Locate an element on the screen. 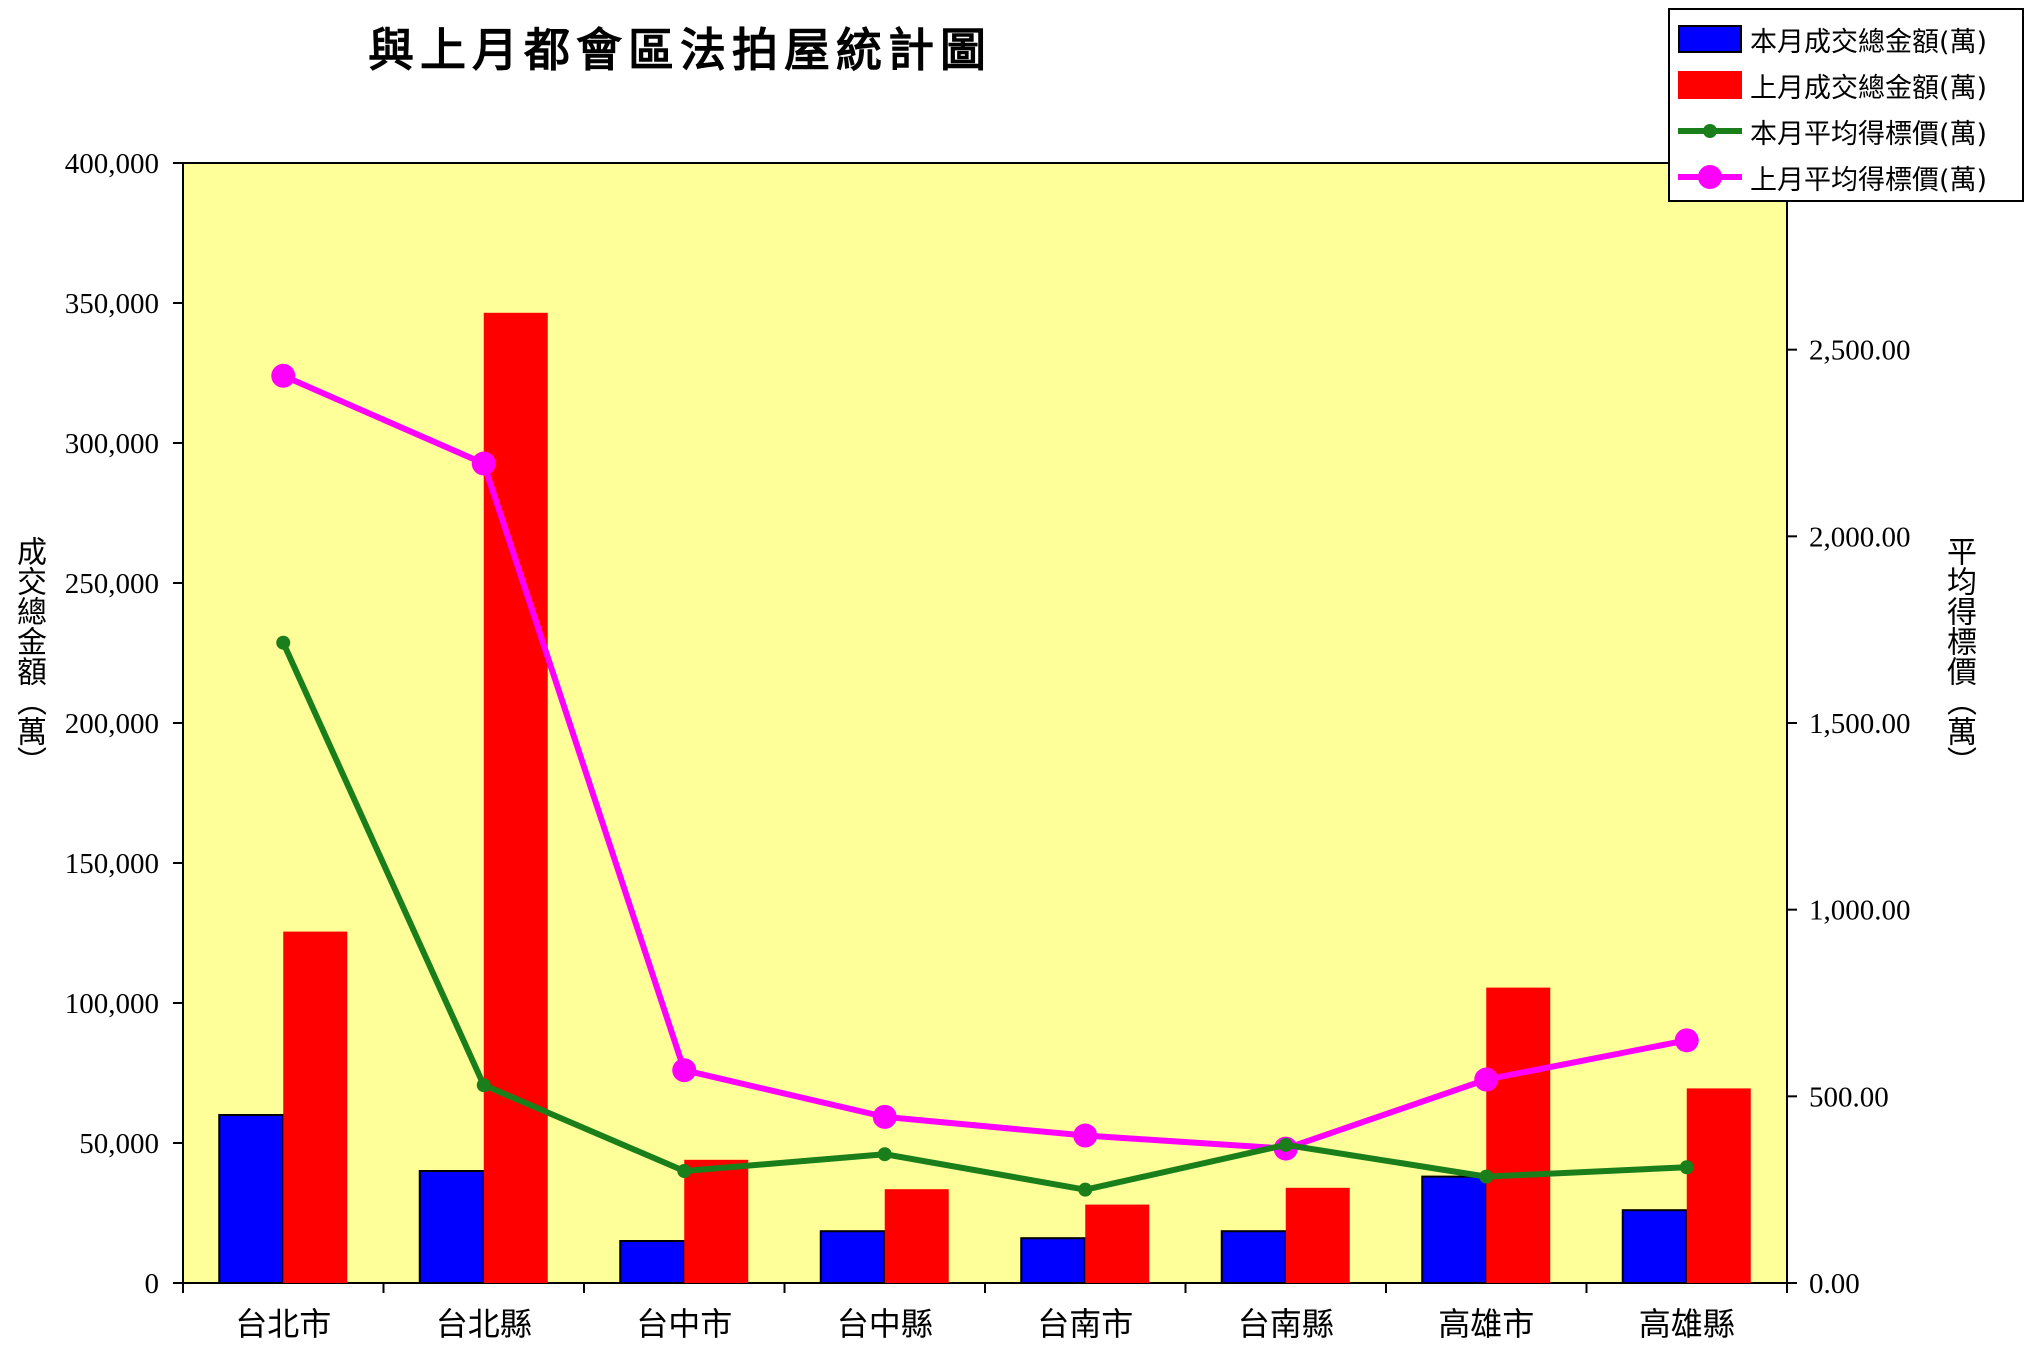 The height and width of the screenshot is (1350, 2043). right-axis-tick-label: 2,000.00 is located at coordinates (1860, 537).